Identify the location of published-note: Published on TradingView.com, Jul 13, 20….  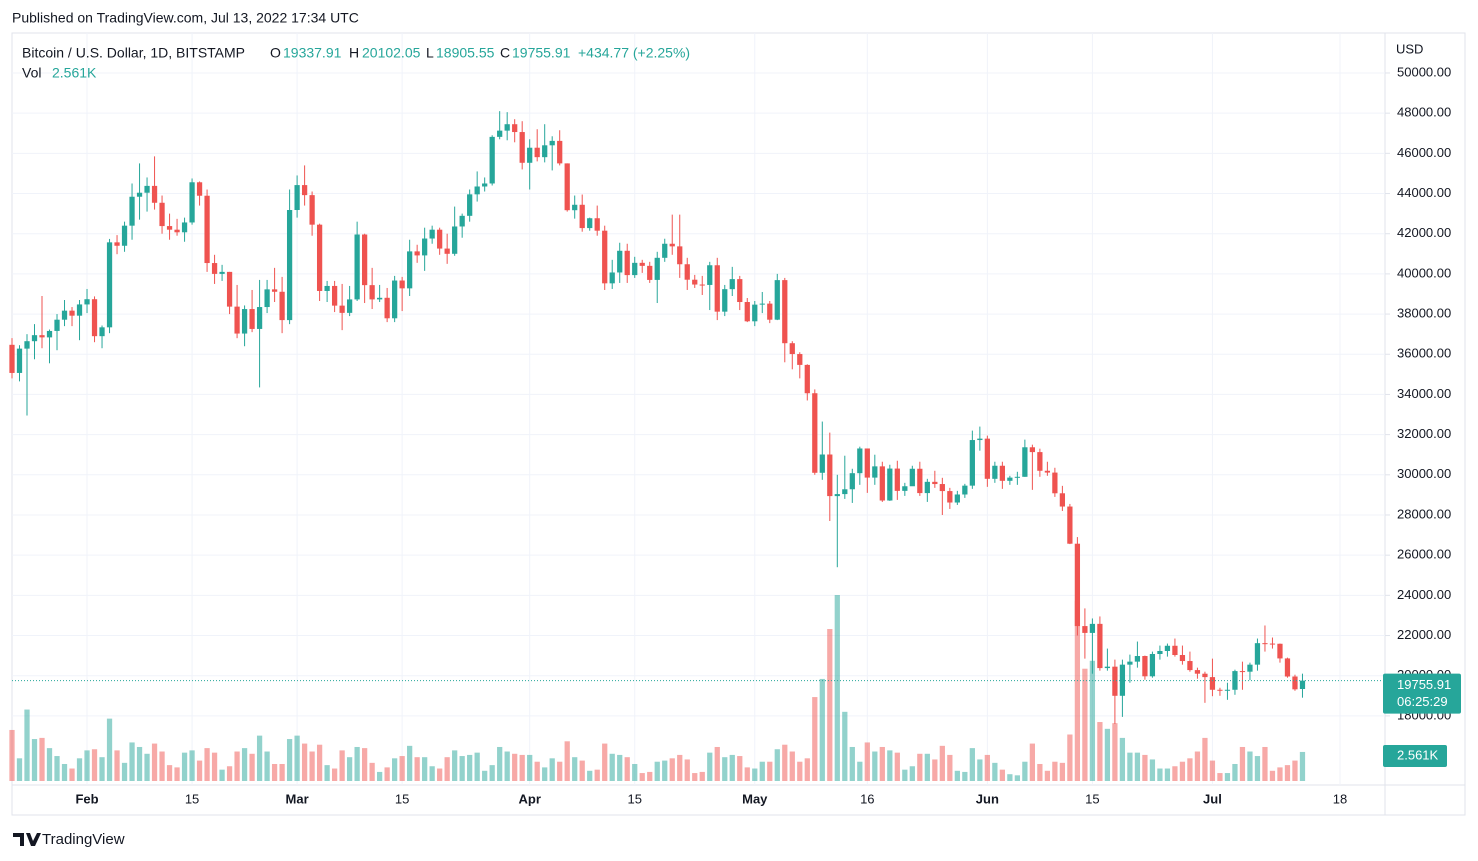
(185, 18).